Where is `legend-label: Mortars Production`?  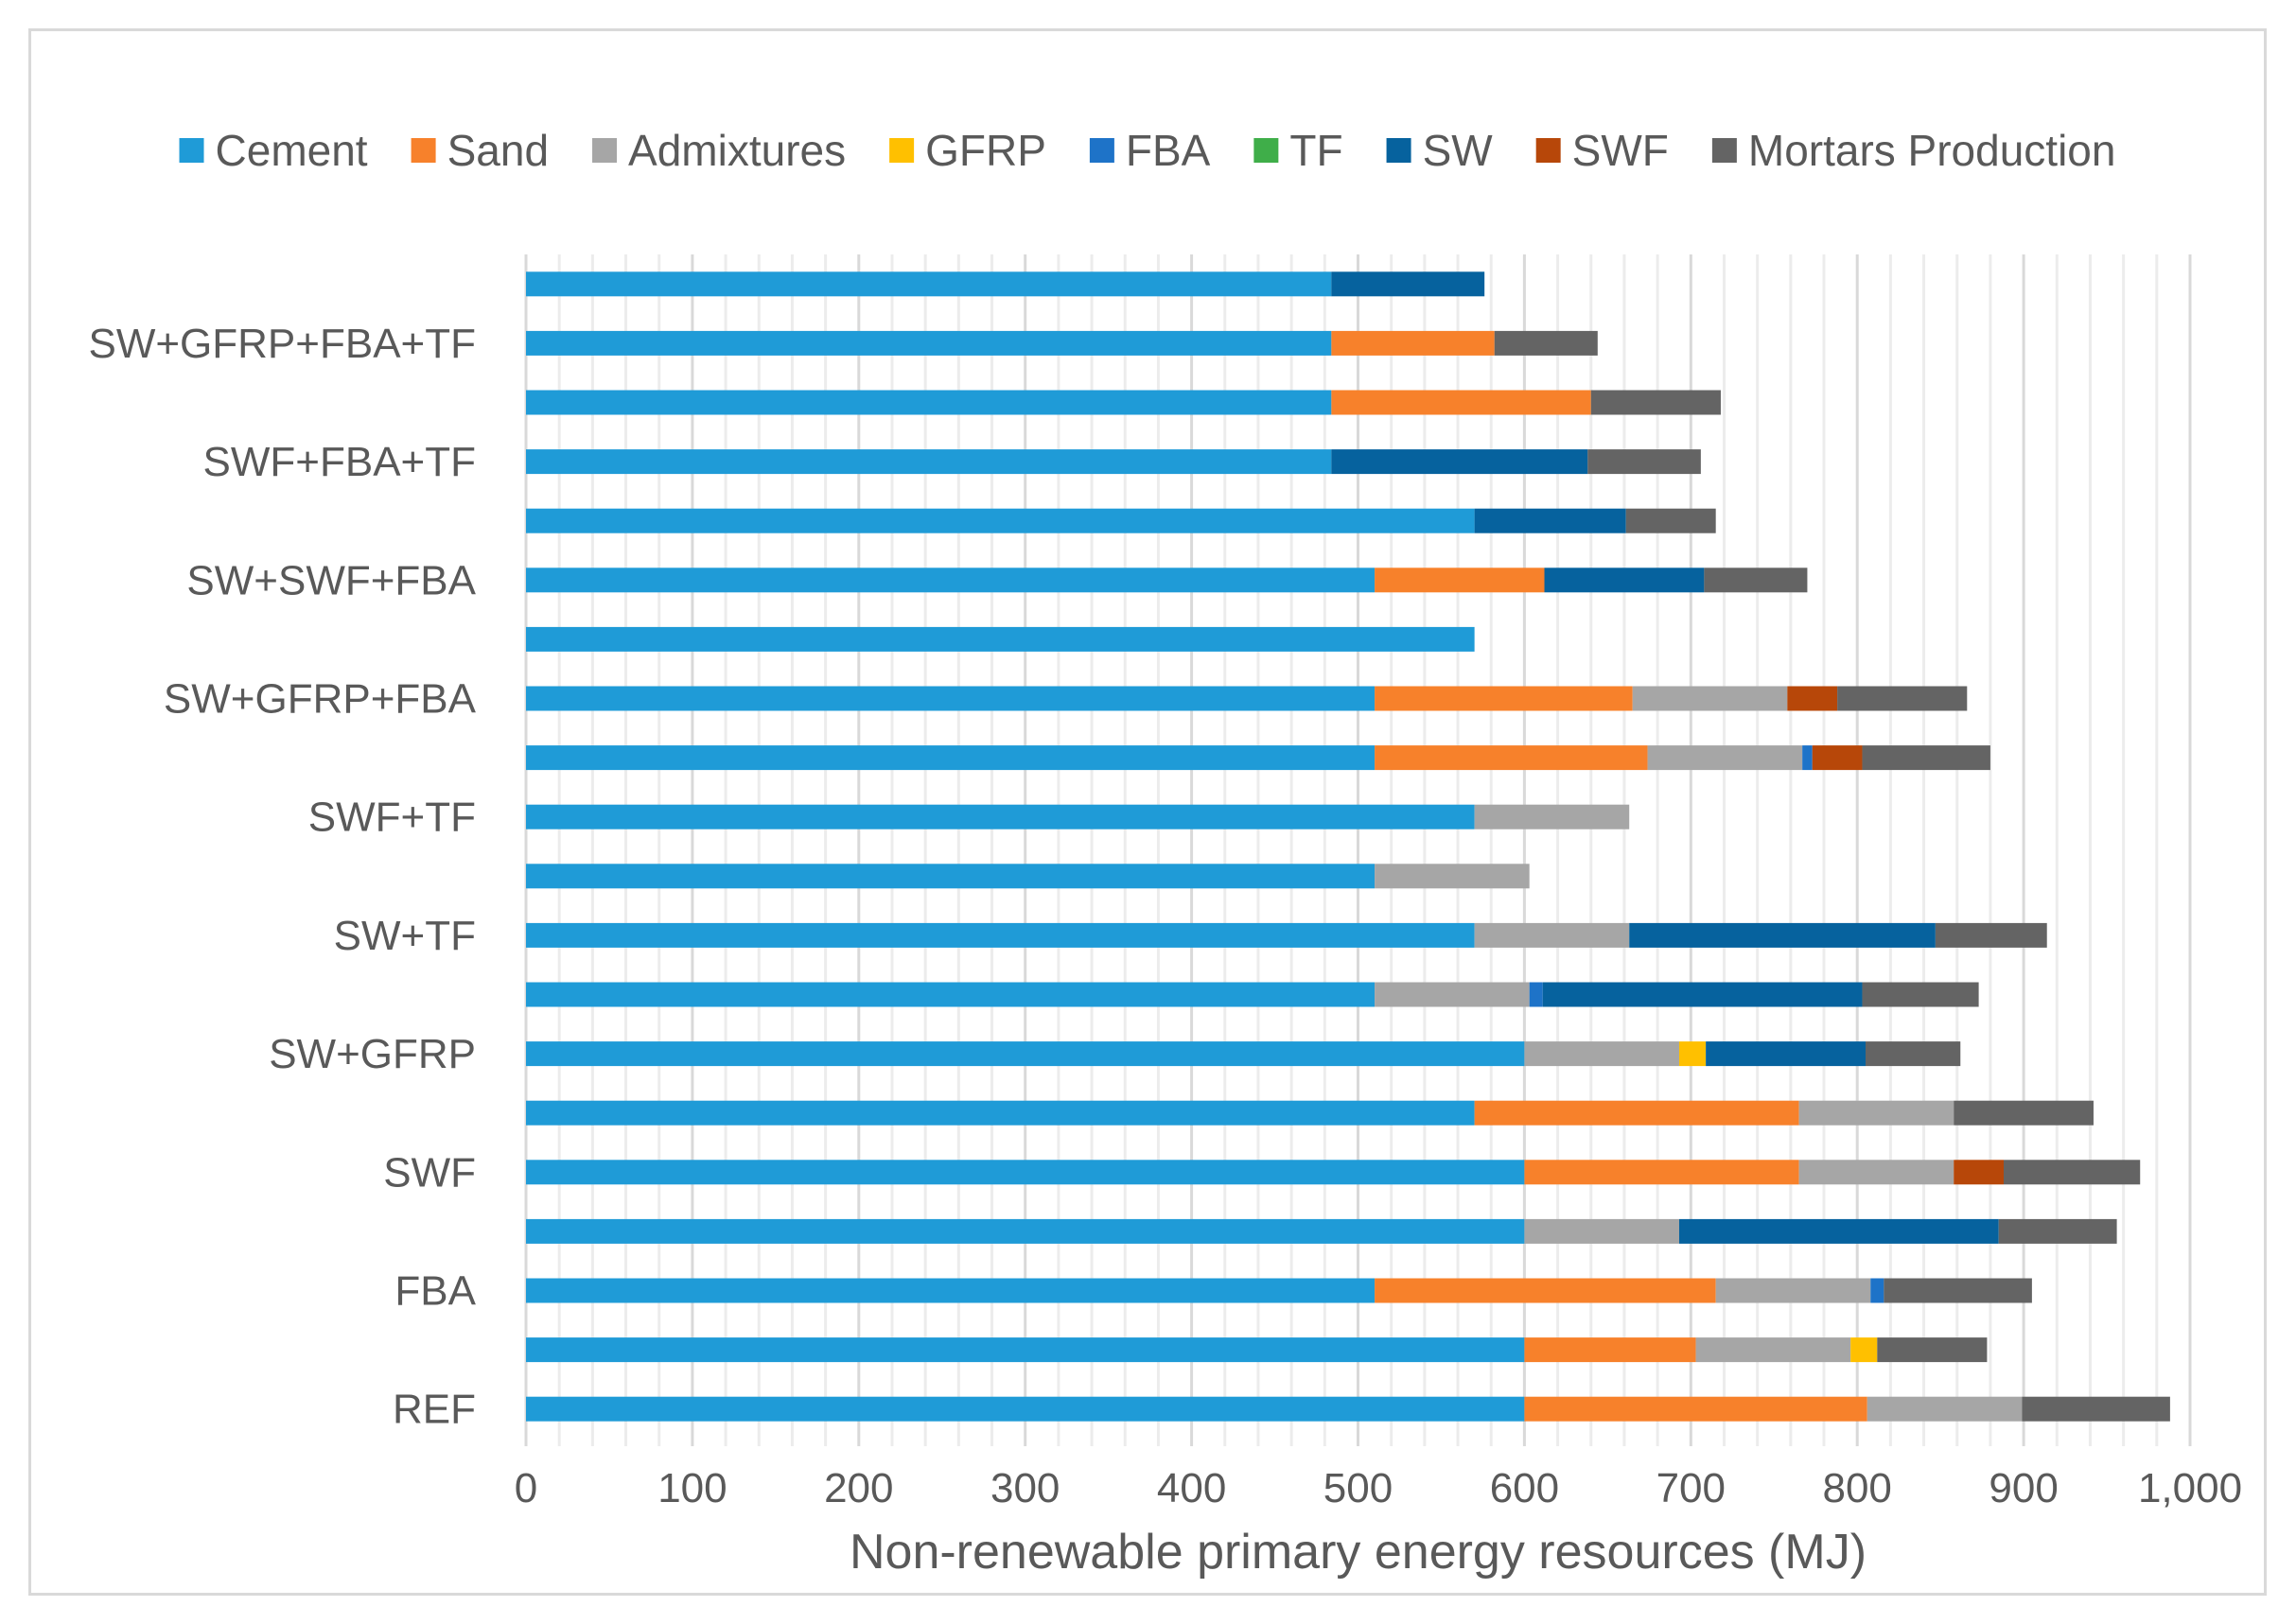
legend-label: Mortars Production is located at coordinates (1932, 150).